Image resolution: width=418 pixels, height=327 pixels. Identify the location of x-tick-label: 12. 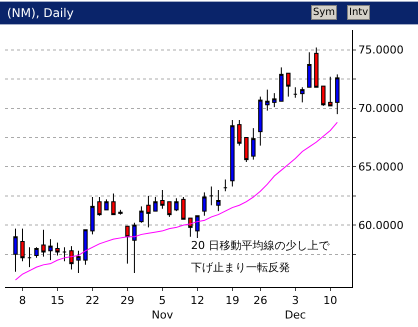
(197, 301).